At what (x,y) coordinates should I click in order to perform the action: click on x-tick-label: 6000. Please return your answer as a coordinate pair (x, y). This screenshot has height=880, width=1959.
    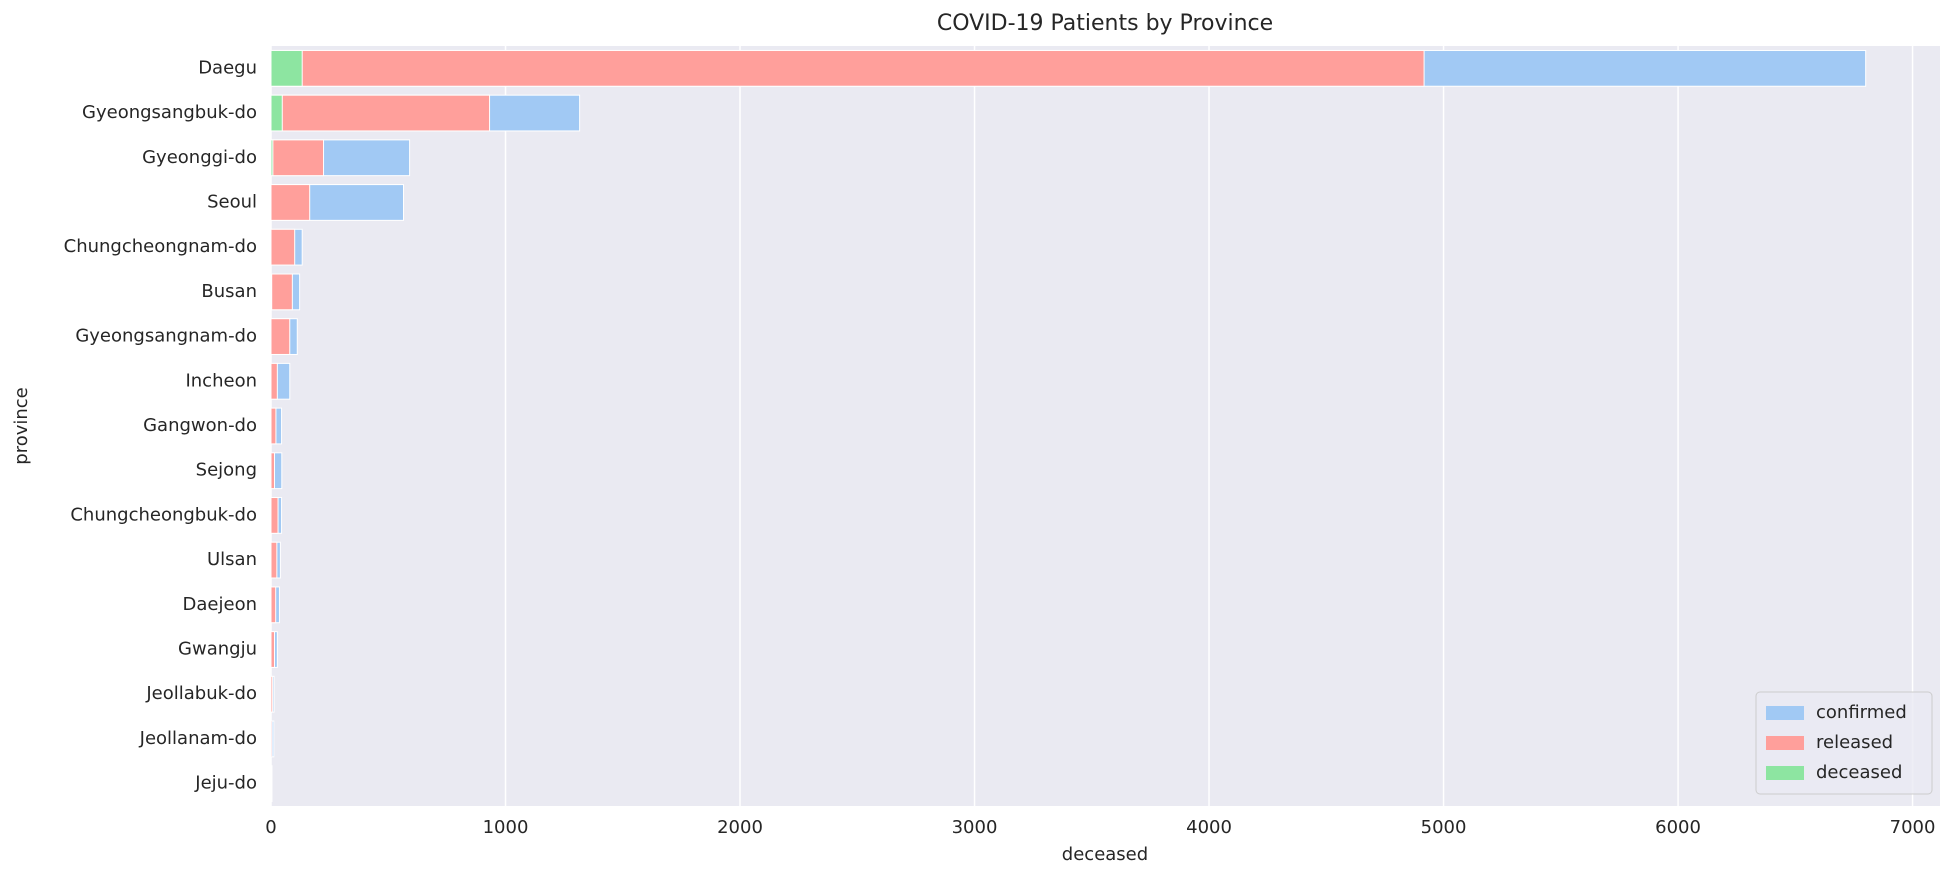
    Looking at the image, I should click on (1678, 827).